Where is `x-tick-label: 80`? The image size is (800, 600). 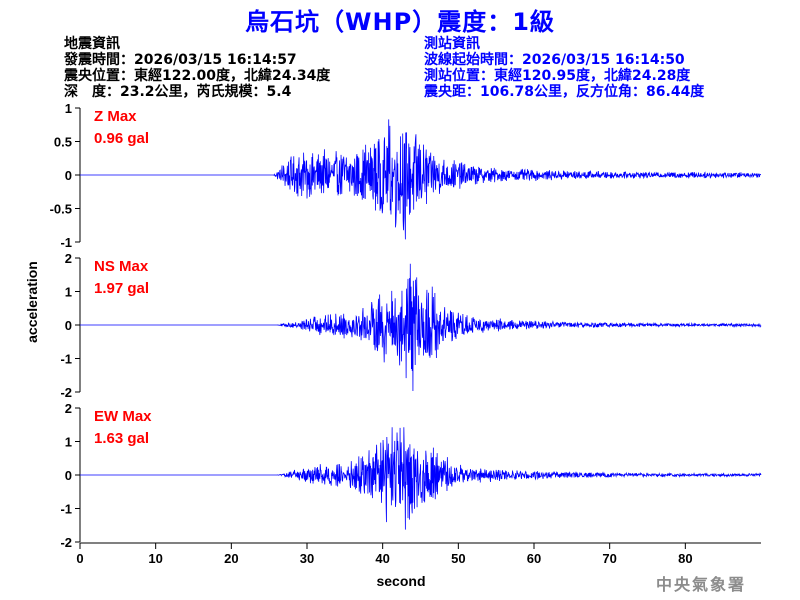 x-tick-label: 80 is located at coordinates (685, 558).